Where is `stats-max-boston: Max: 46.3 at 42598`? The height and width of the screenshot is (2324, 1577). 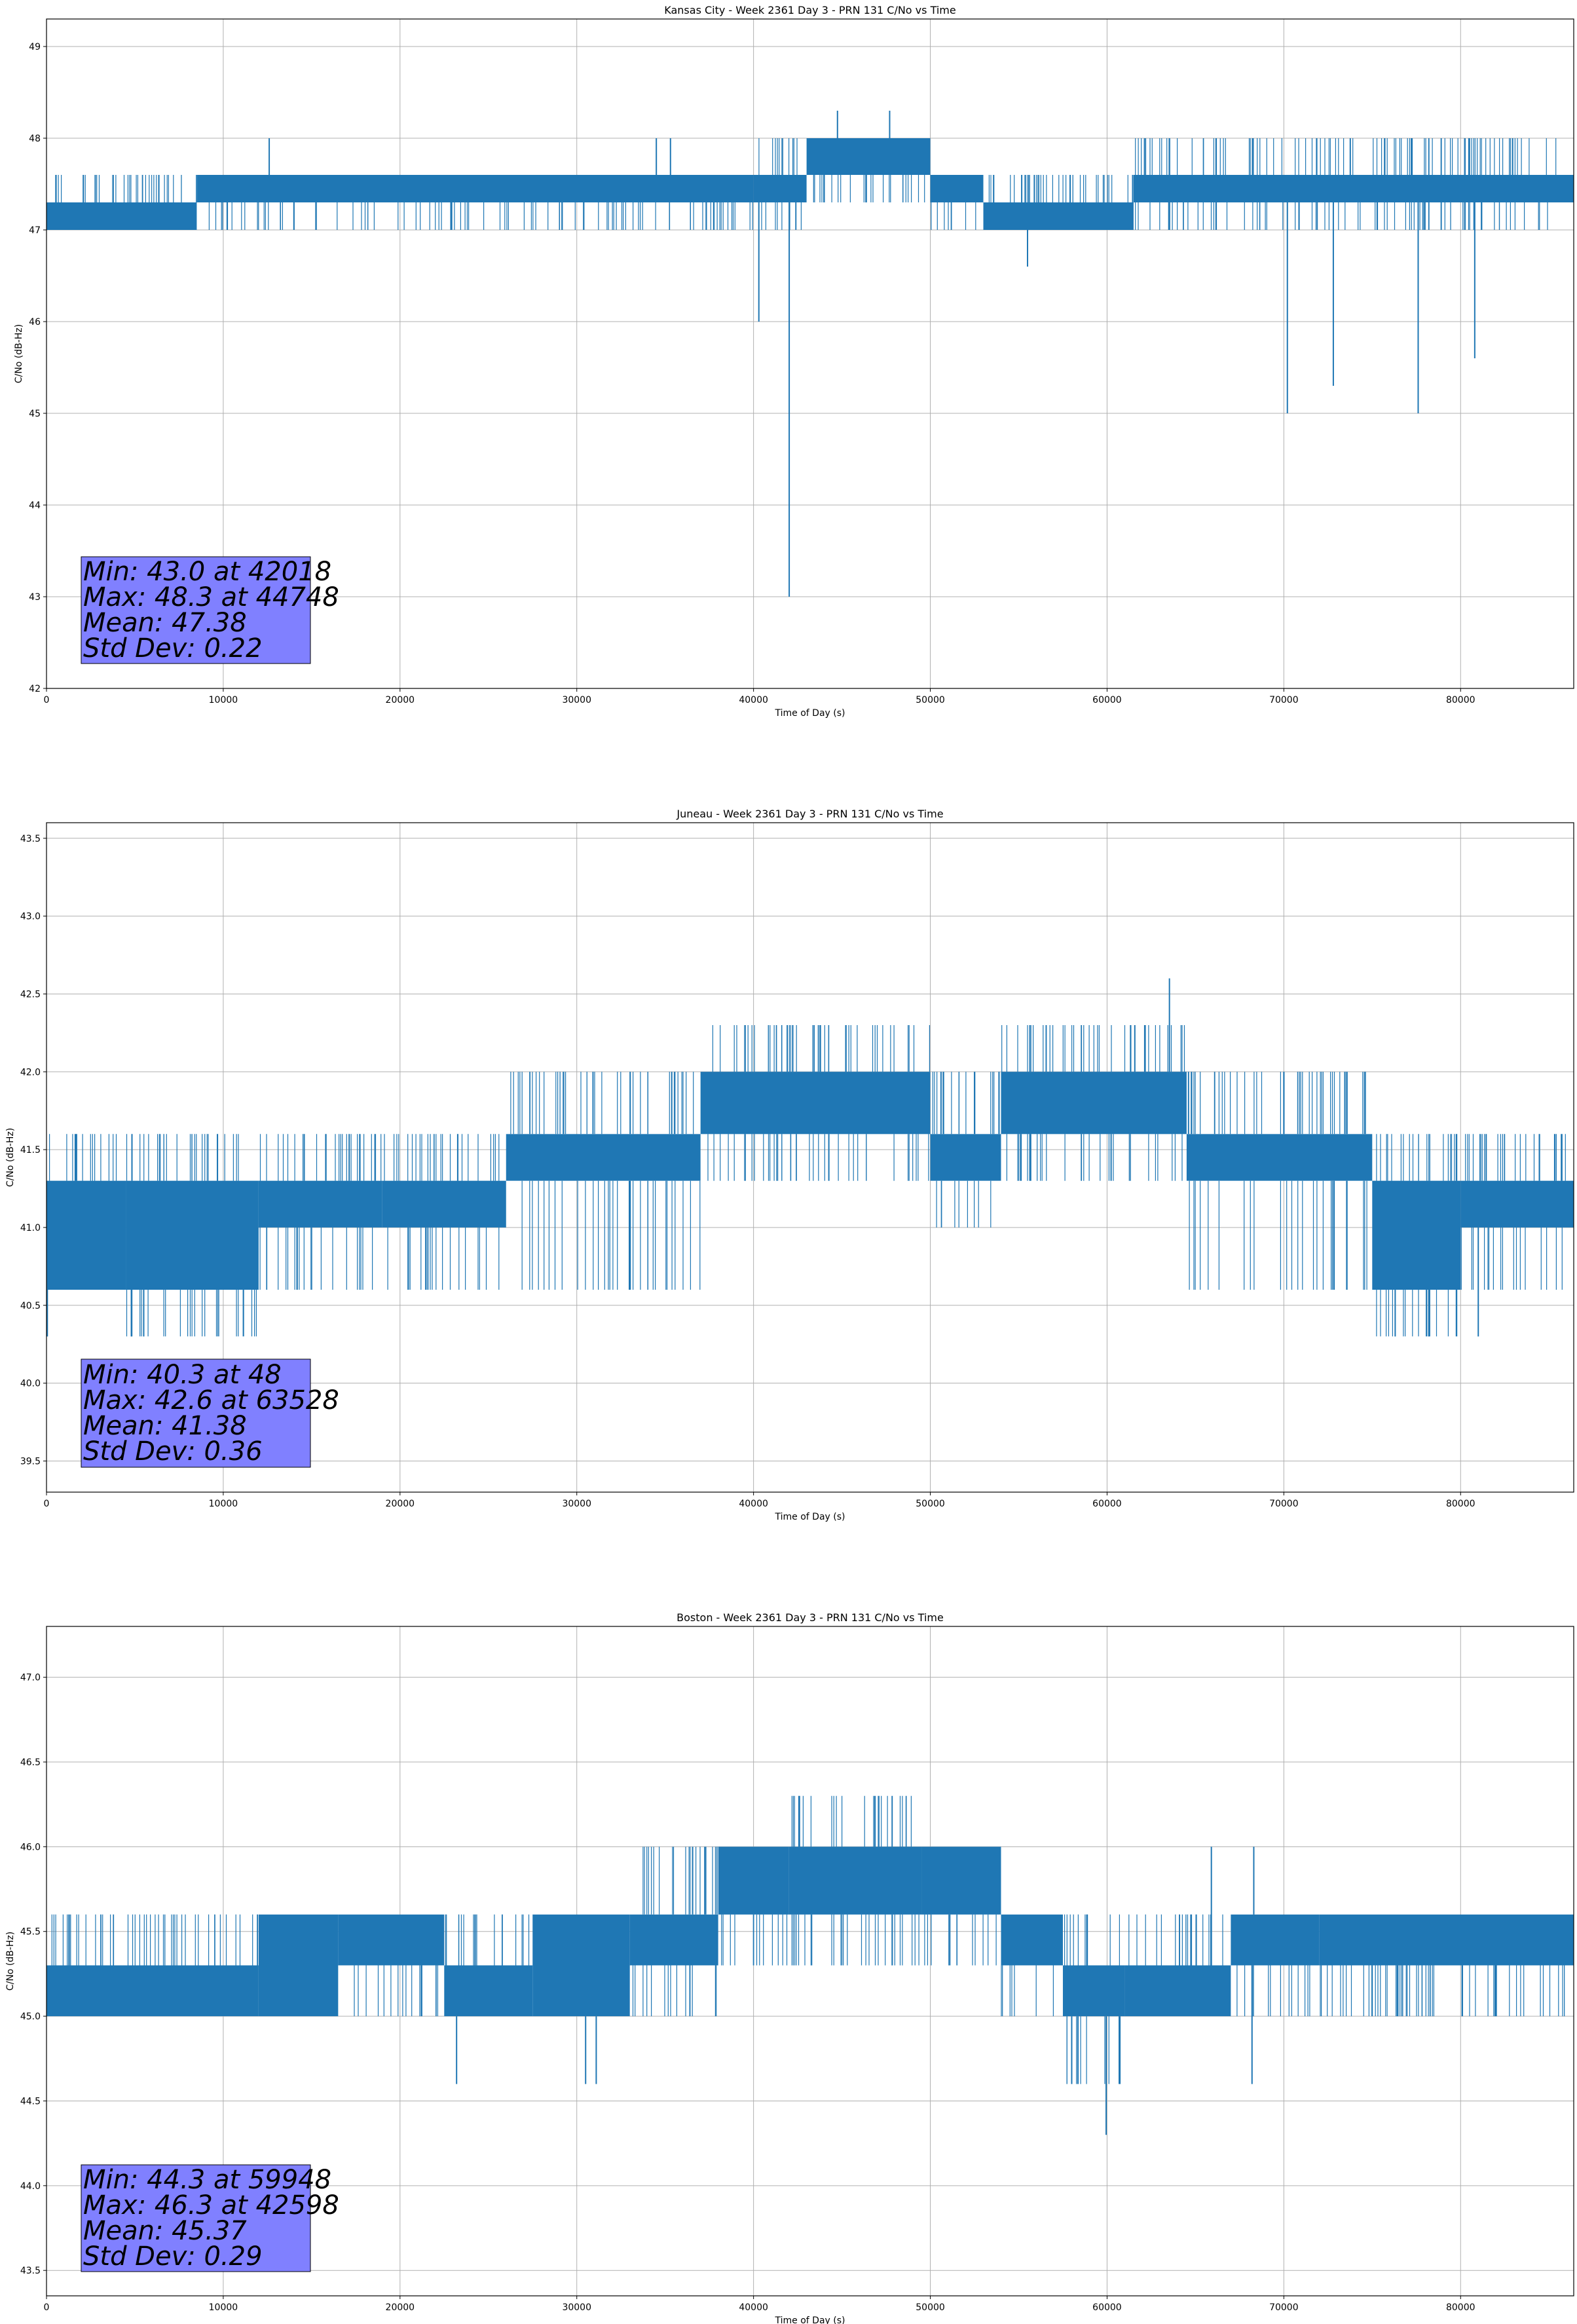 stats-max-boston: Max: 46.3 at 42598 is located at coordinates (211, 2205).